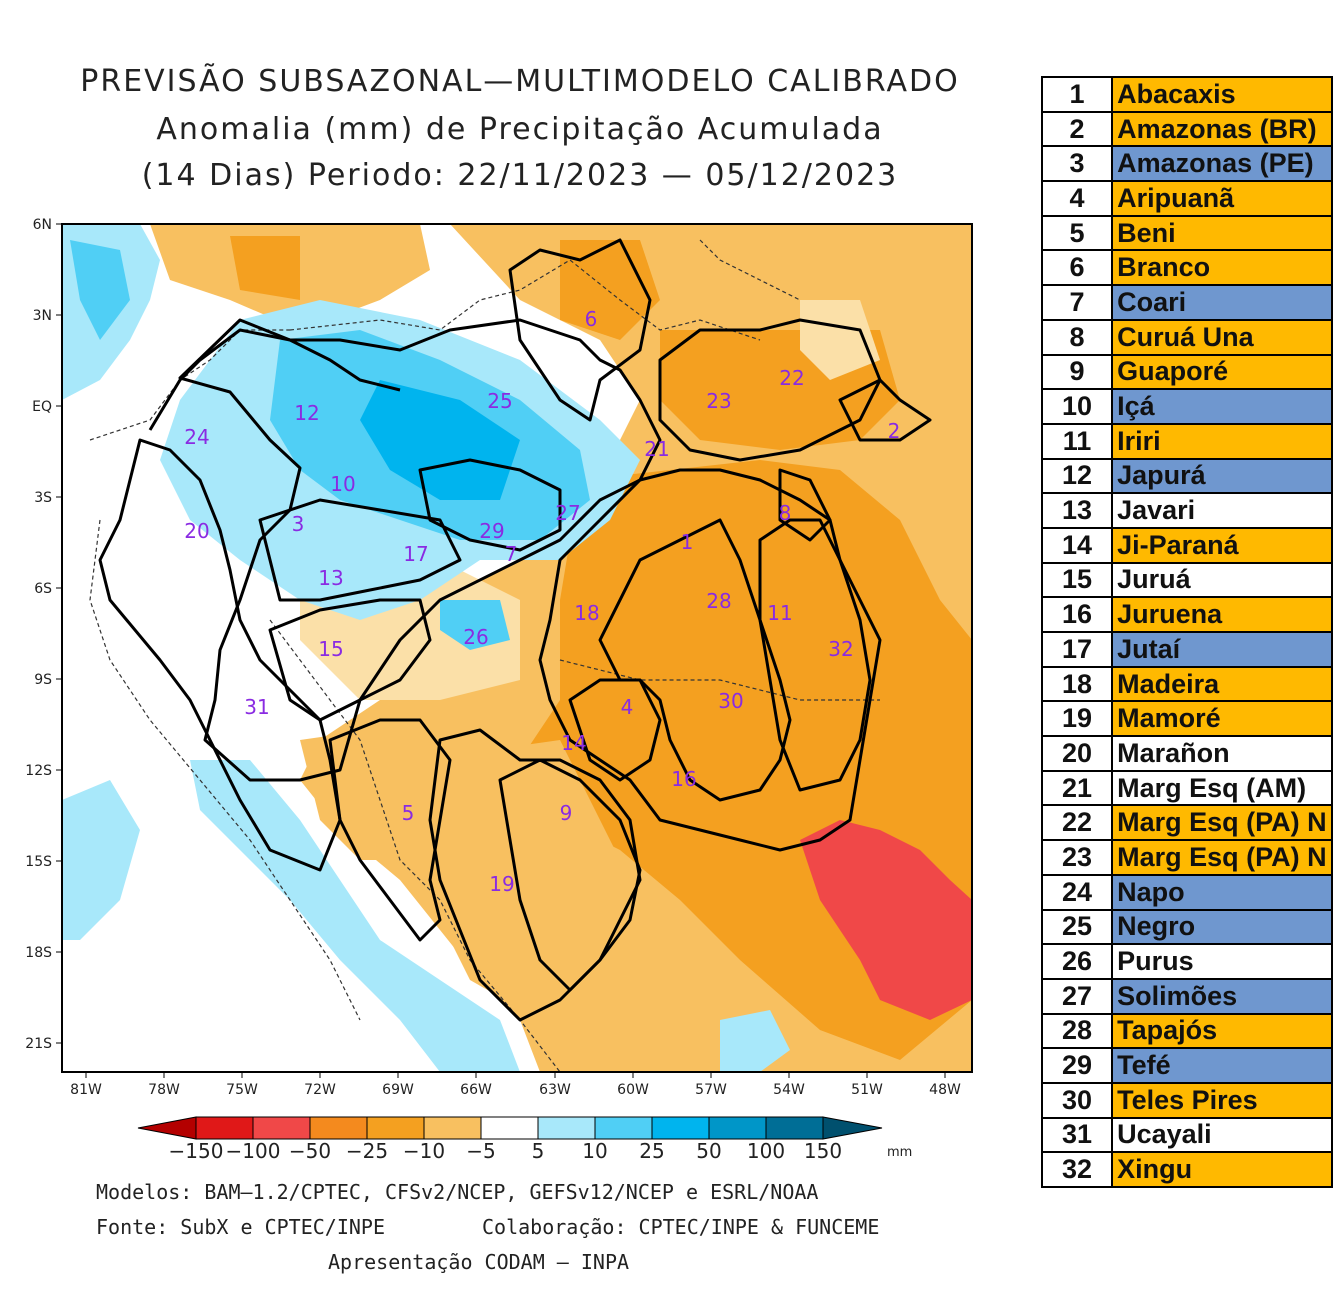  What do you see at coordinates (1077, 268) in the screenshot?
I see `basin-number: 6` at bounding box center [1077, 268].